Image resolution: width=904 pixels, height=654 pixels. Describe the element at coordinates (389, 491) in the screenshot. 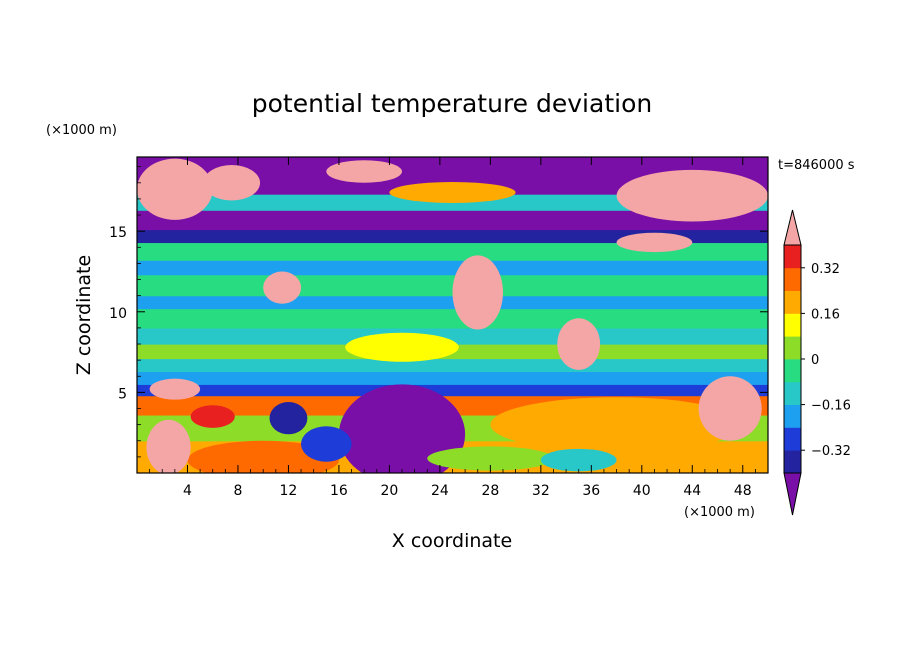

I see `x-tick-label: 20` at that location.